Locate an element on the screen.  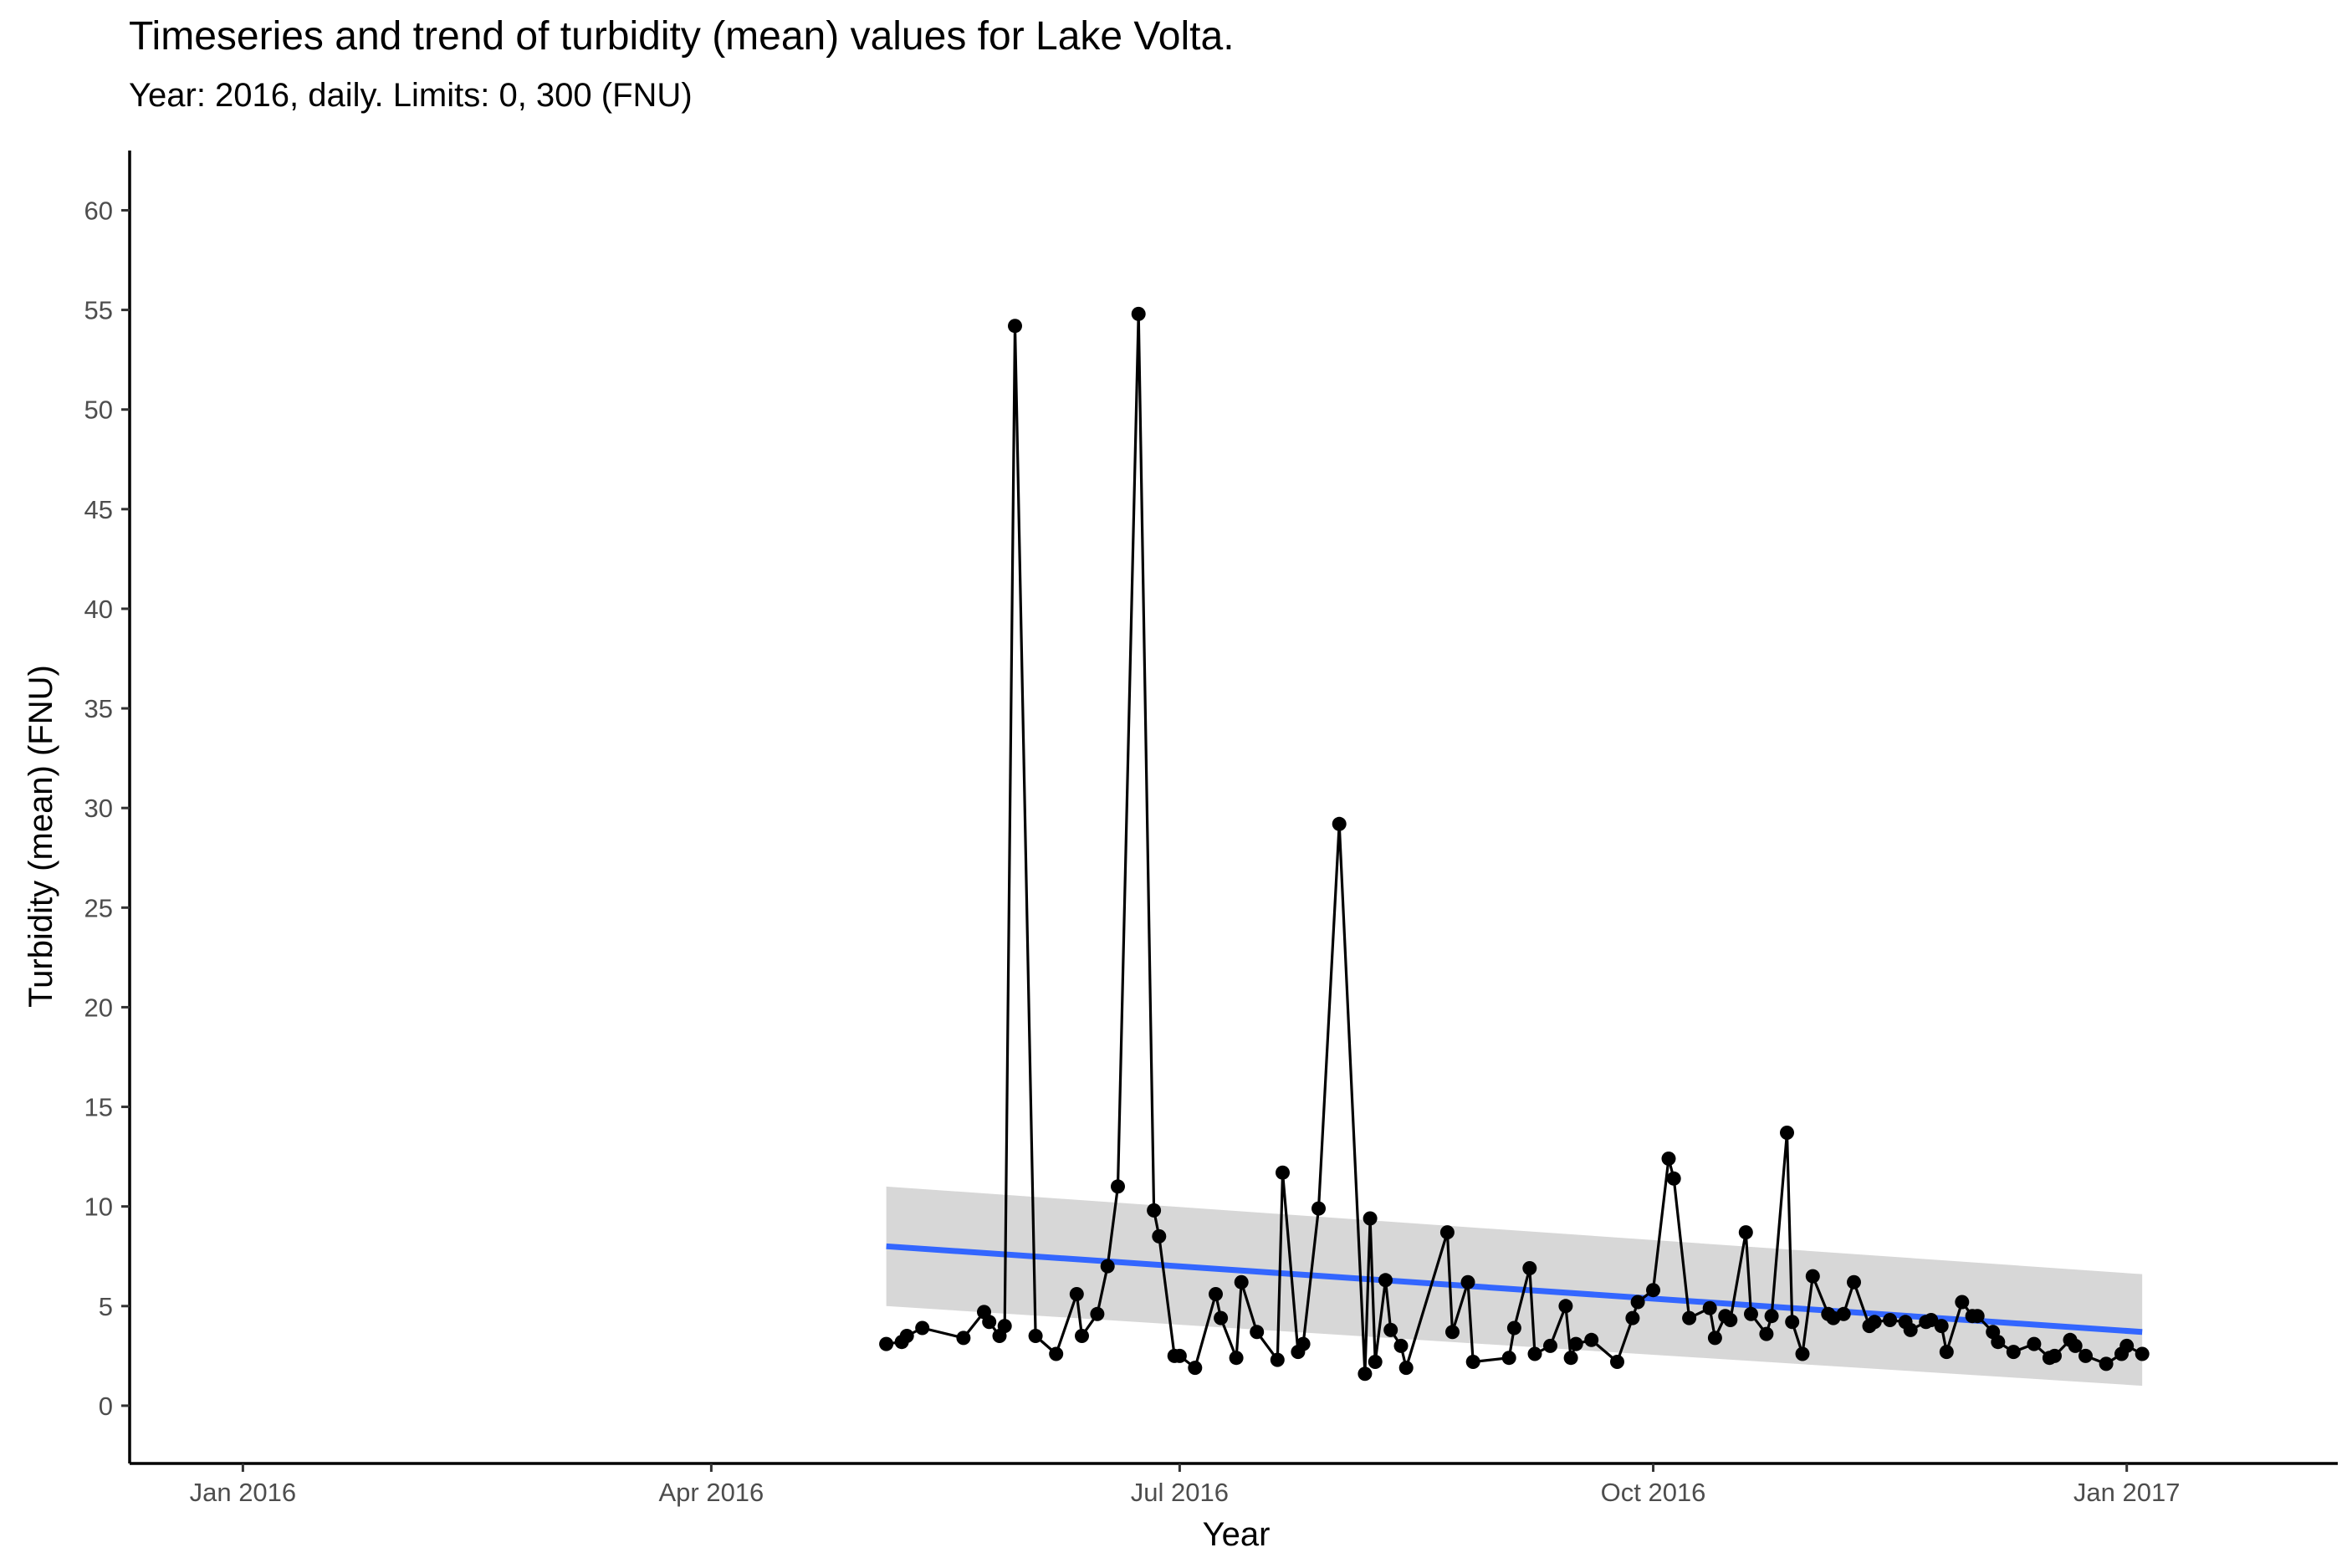
y-tick-label: 35 is located at coordinates (98, 708).